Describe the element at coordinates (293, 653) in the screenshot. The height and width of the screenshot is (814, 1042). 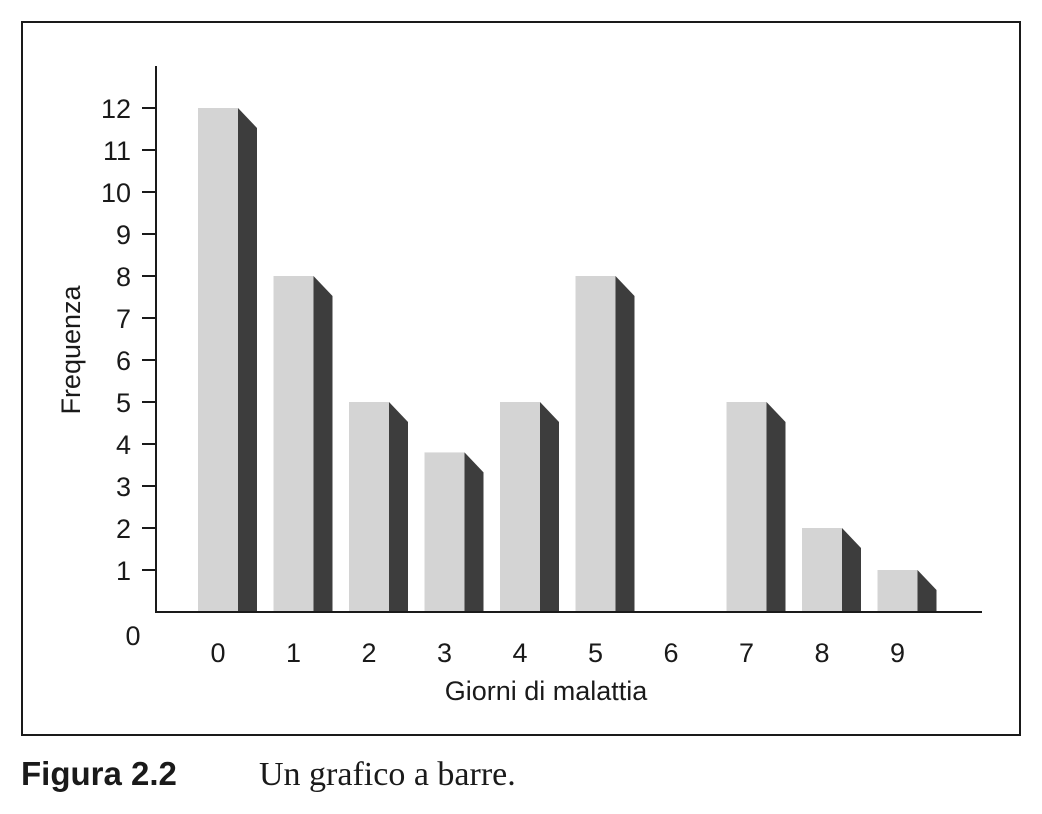
I see `x-tick-label-1: 1` at that location.